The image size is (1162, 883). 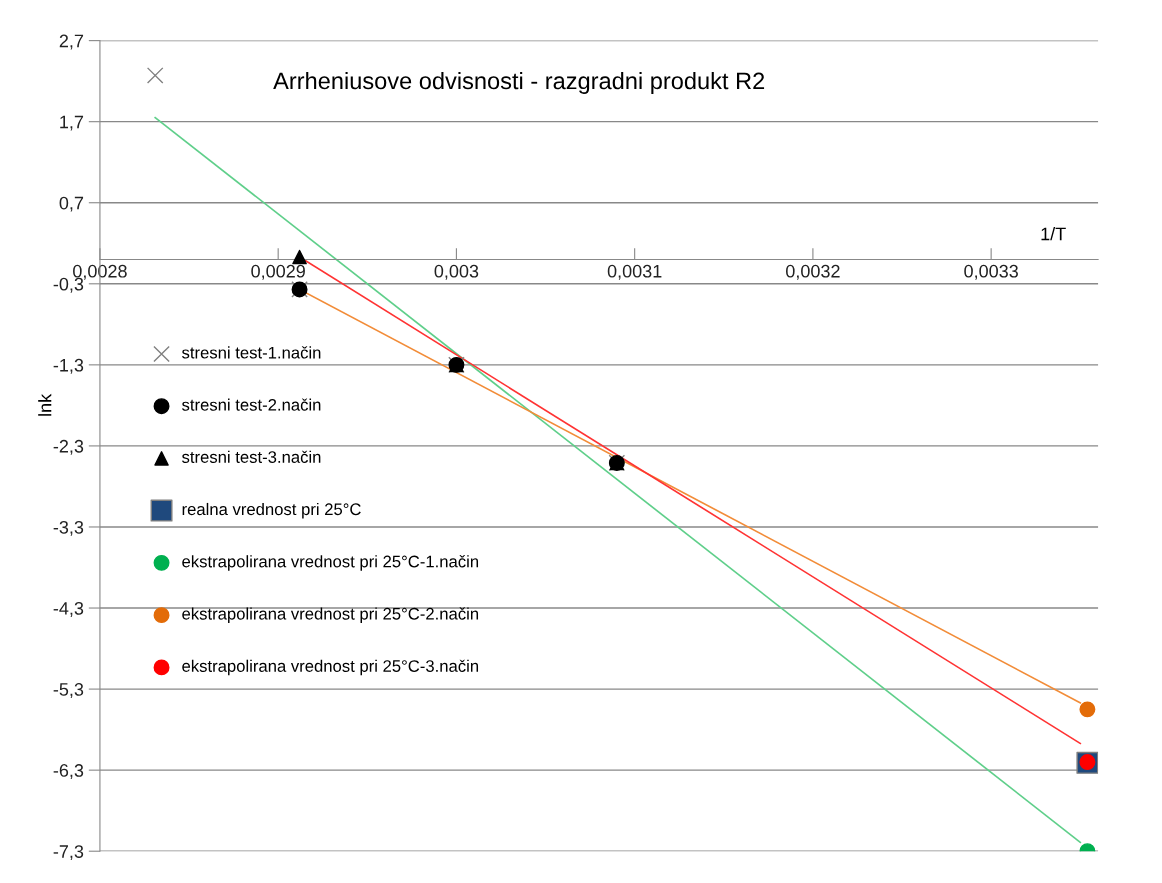 I want to click on y-axis-title: lnk, so click(x=45, y=404).